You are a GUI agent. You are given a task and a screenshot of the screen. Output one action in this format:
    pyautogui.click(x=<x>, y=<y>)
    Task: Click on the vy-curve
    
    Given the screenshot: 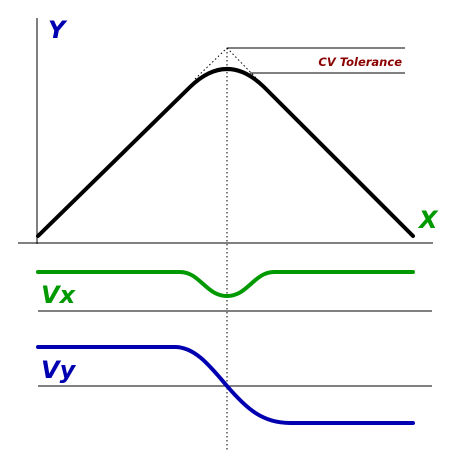 What is the action you would take?
    pyautogui.click(x=225, y=385)
    